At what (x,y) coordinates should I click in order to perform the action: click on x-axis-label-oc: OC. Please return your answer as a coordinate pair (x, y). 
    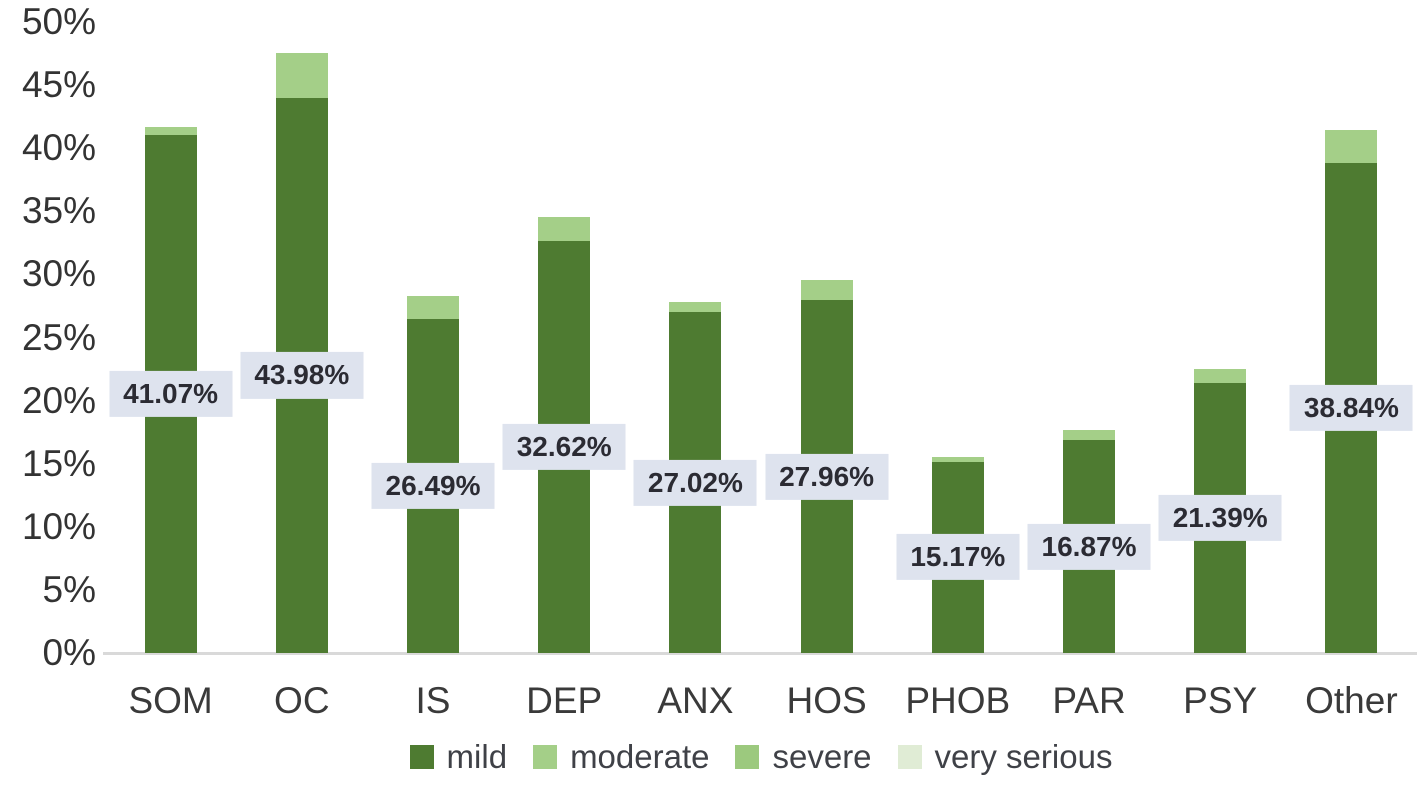
    Looking at the image, I should click on (302, 700).